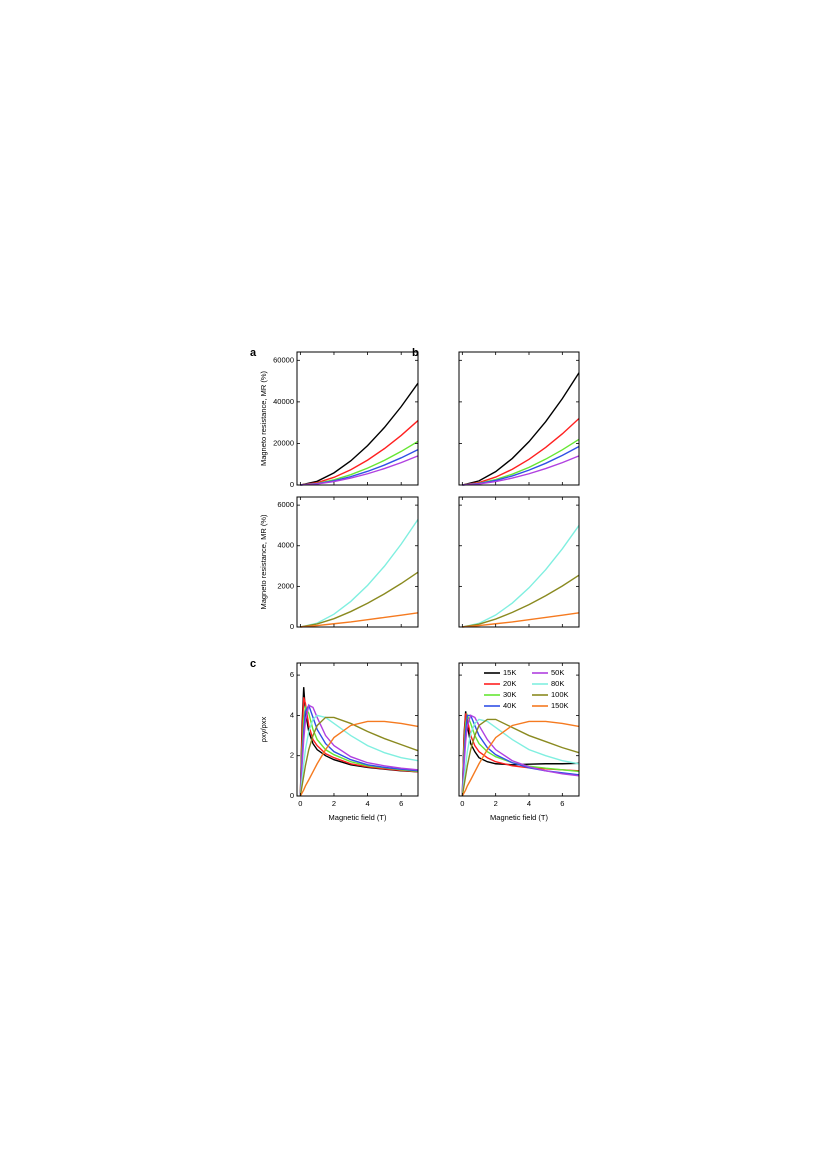 Image resolution: width=827 pixels, height=1168 pixels. I want to click on y-tick-label: 6000, so click(285, 504).